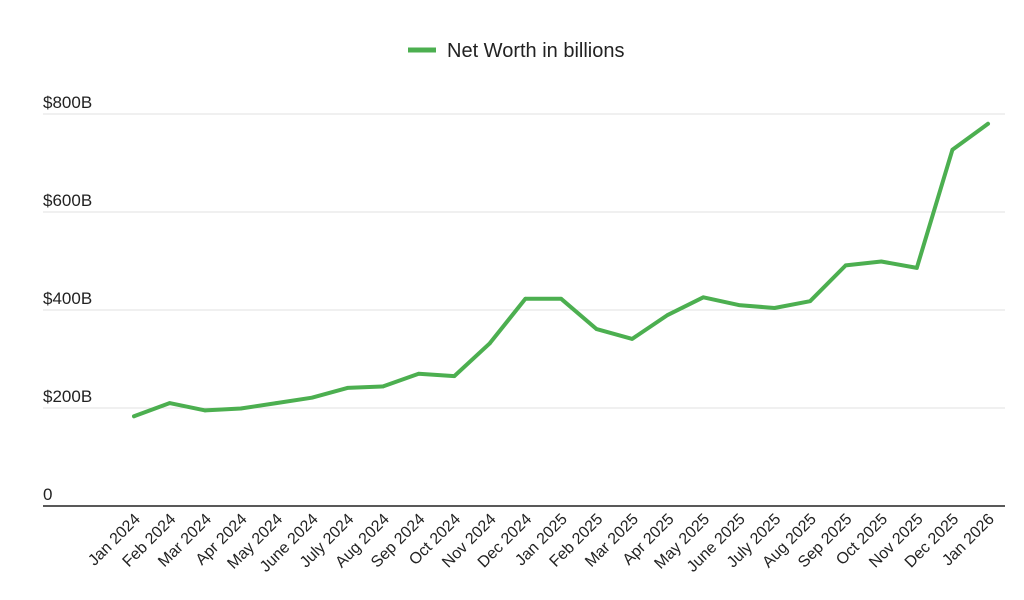 This screenshot has width=1024, height=600. What do you see at coordinates (67, 102) in the screenshot?
I see `y-tick-label: $800B` at bounding box center [67, 102].